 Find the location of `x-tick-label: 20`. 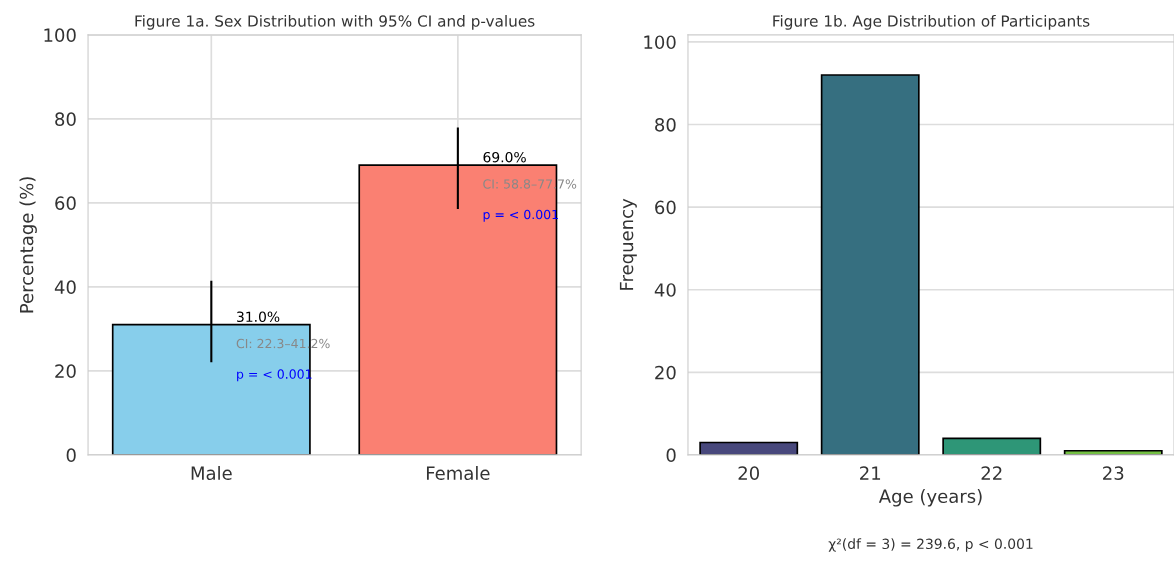

x-tick-label: 20 is located at coordinates (749, 473).